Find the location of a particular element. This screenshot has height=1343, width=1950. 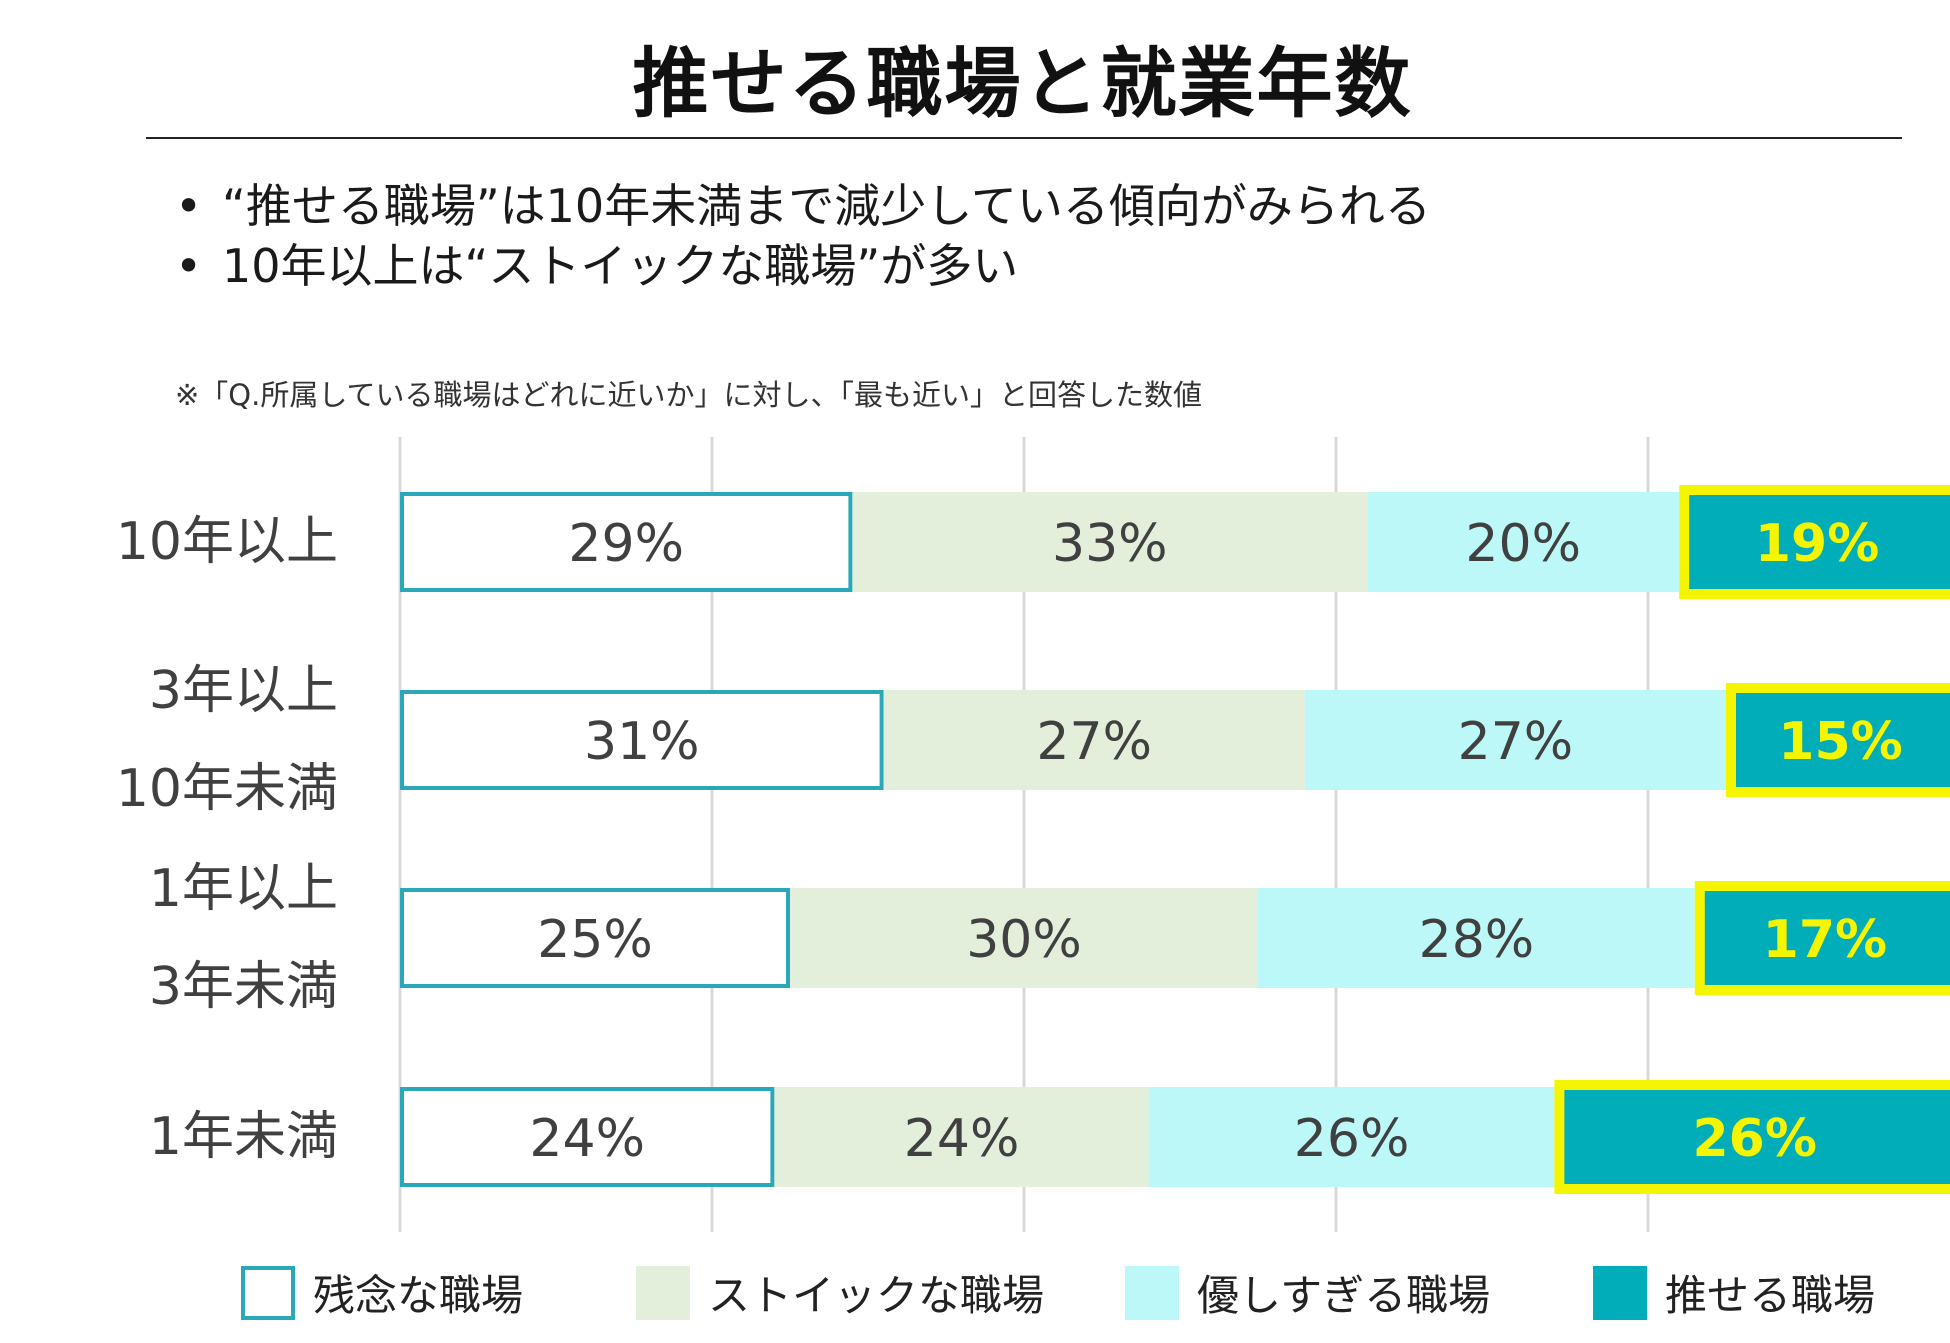

survey-note: ※「Q.所属している職場はどれに近いか」に対し、「最も近い」と回答した数値 is located at coordinates (688, 395).